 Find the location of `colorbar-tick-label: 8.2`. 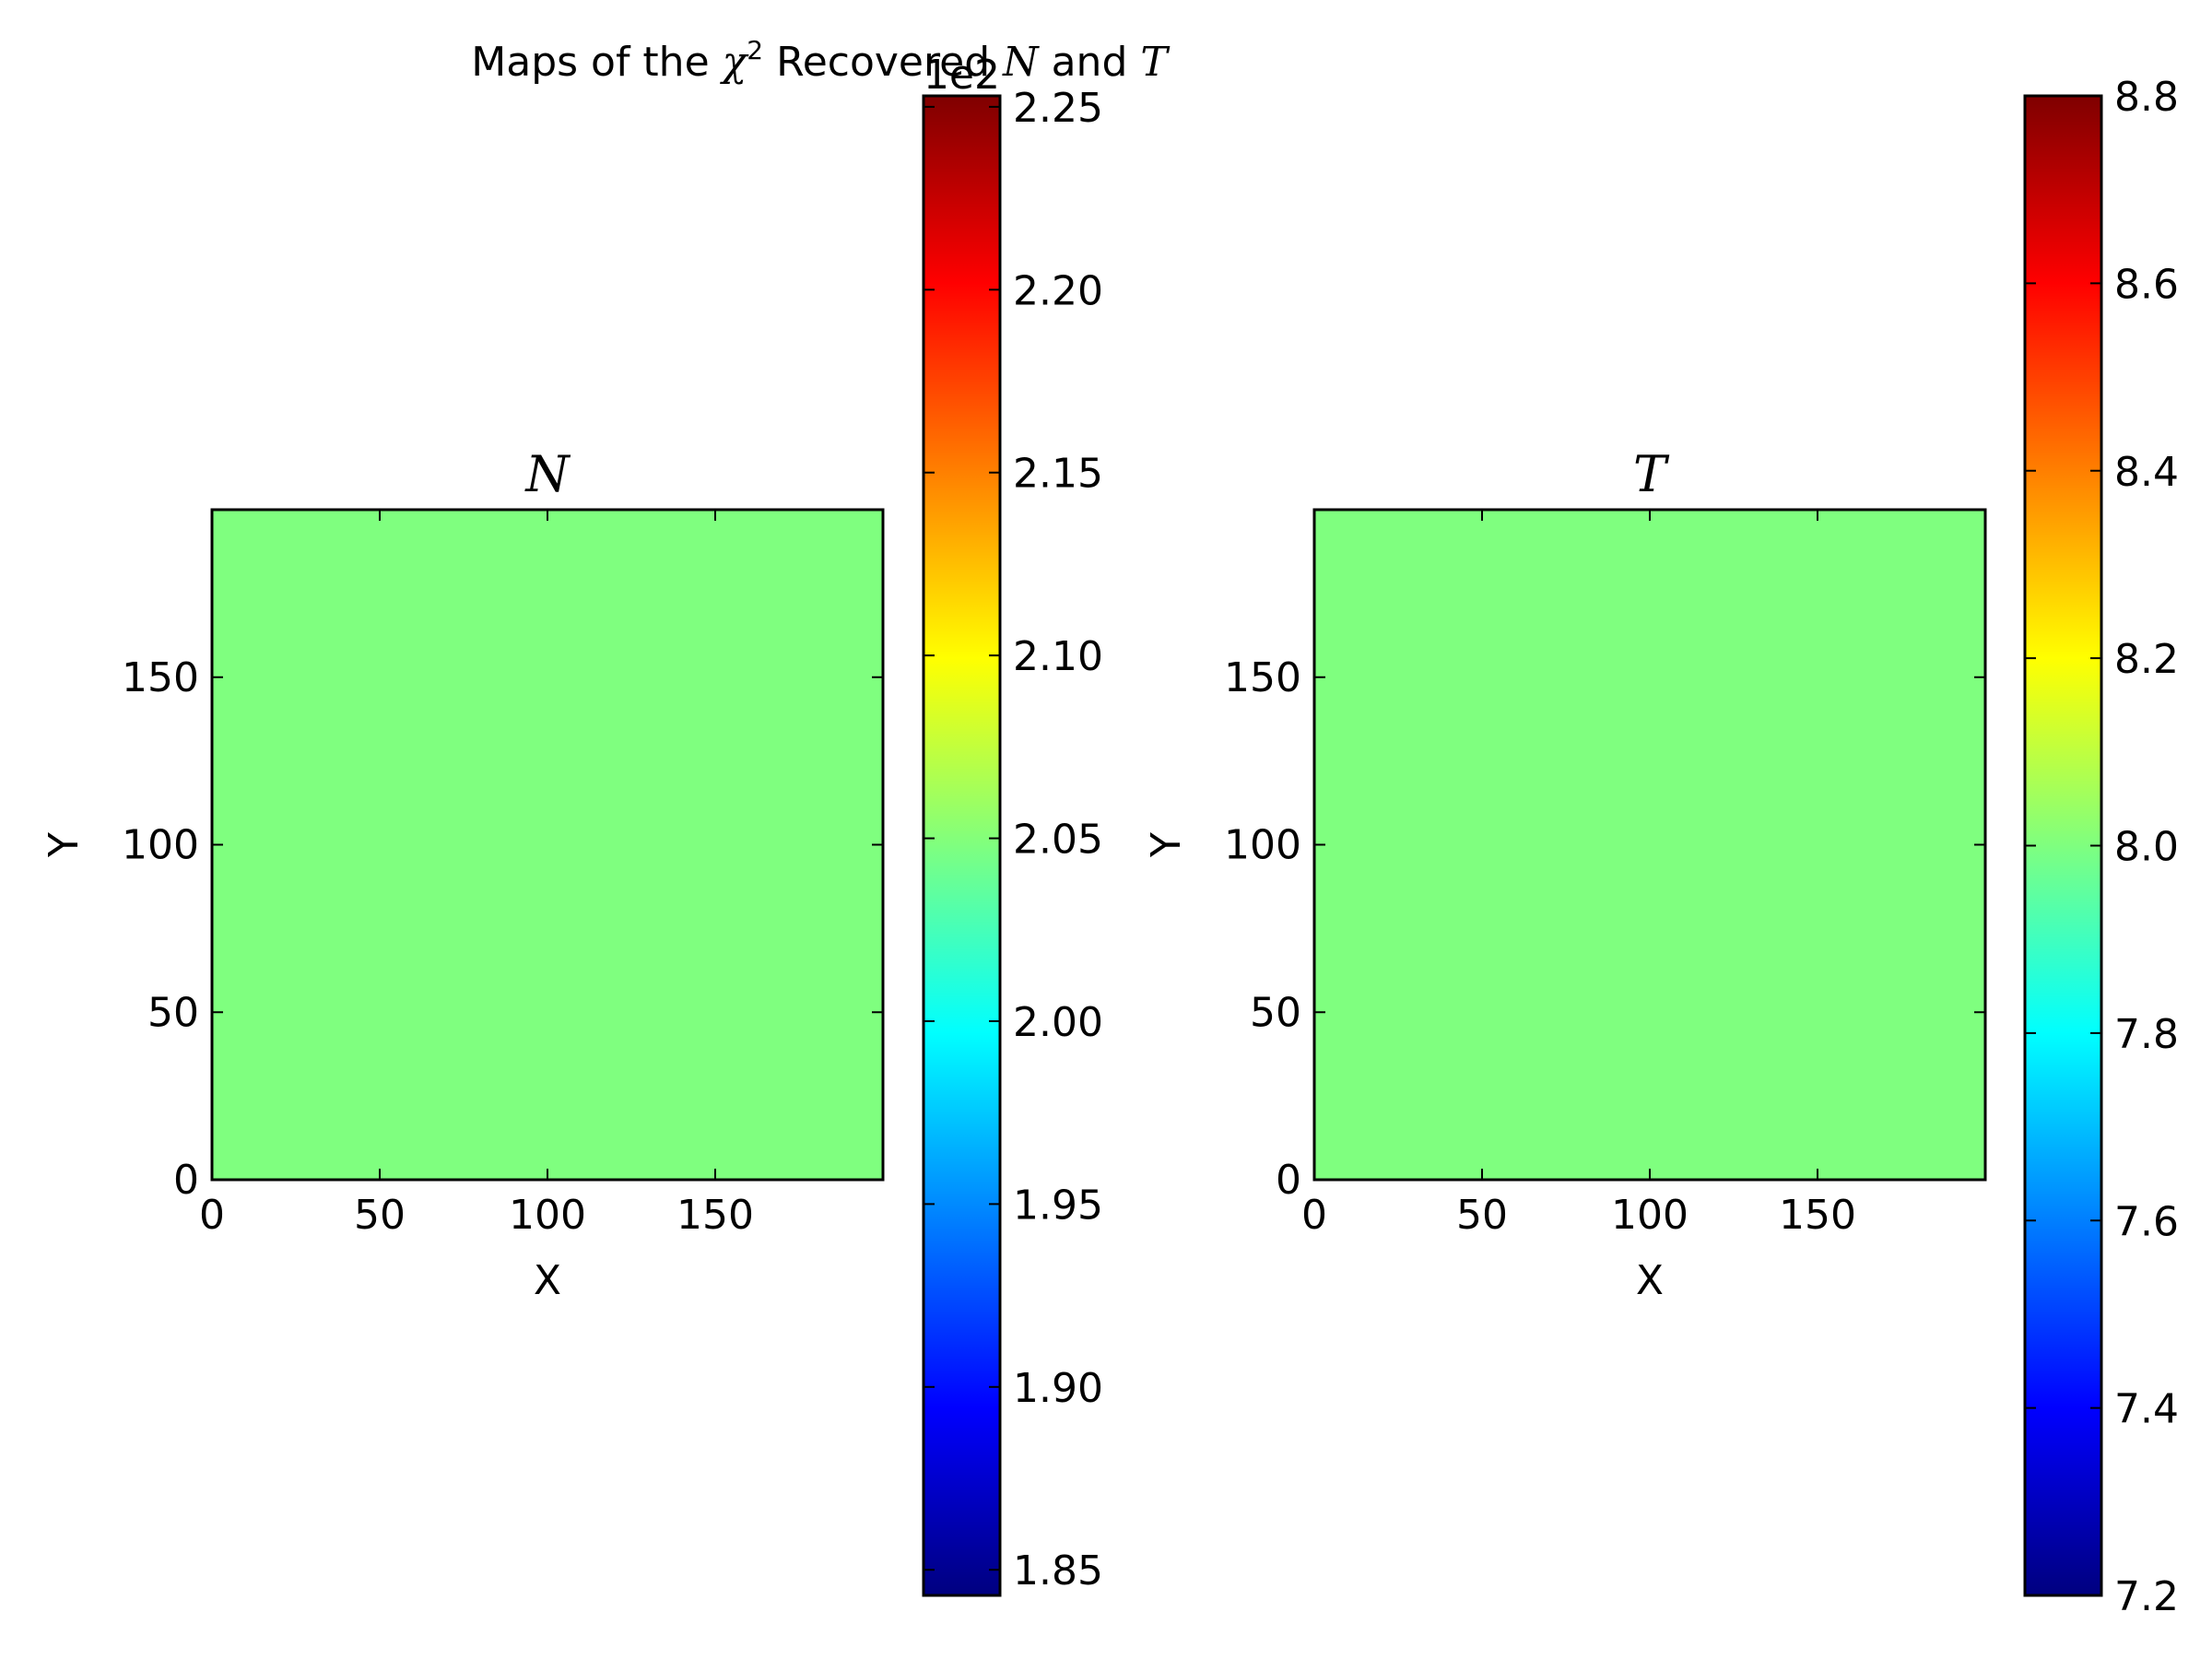

colorbar-tick-label: 8.2 is located at coordinates (2146, 659).